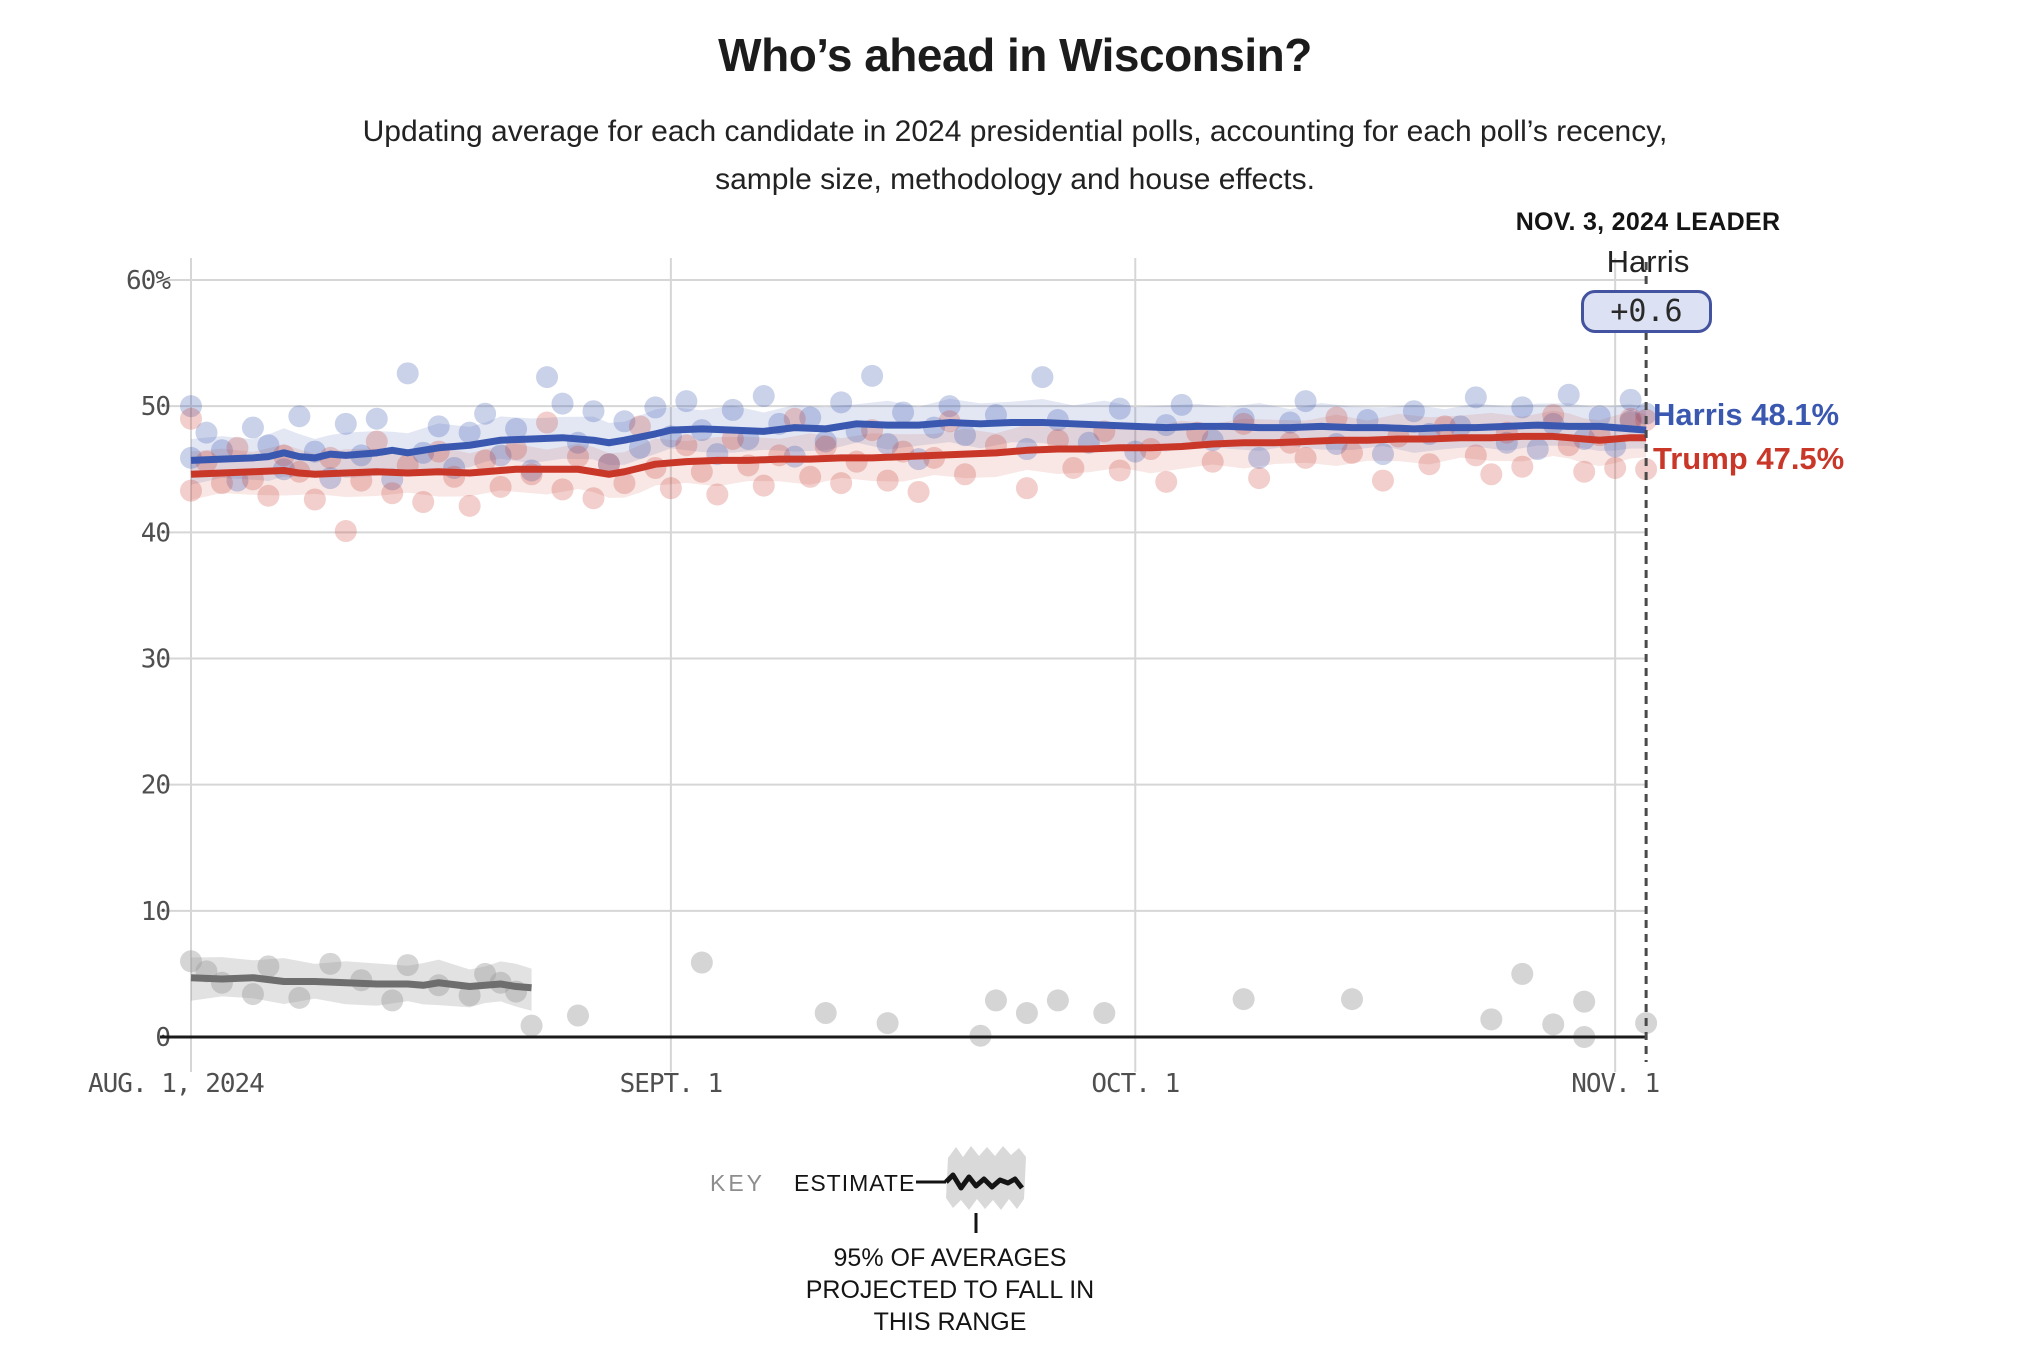 The height and width of the screenshot is (1350, 2030). Describe the element at coordinates (950, 1322) in the screenshot. I see `key-range-note-line3: THIS RANGE` at that location.